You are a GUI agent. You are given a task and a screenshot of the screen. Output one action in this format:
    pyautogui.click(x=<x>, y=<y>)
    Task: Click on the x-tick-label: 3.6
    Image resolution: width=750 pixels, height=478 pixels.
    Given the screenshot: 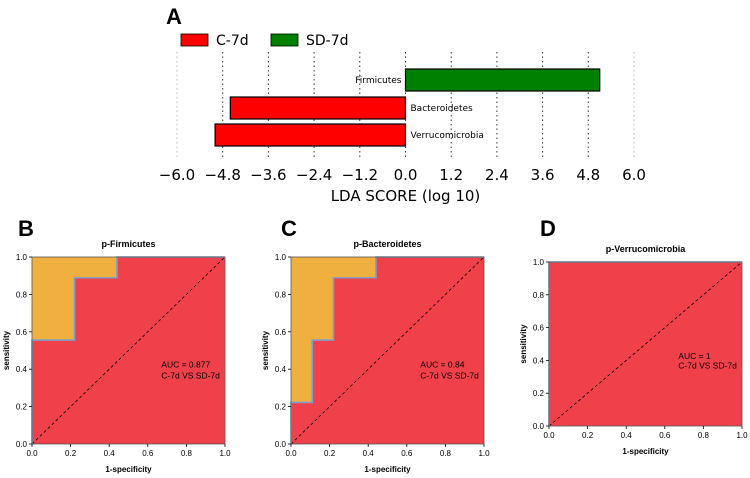 What is the action you would take?
    pyautogui.click(x=543, y=175)
    